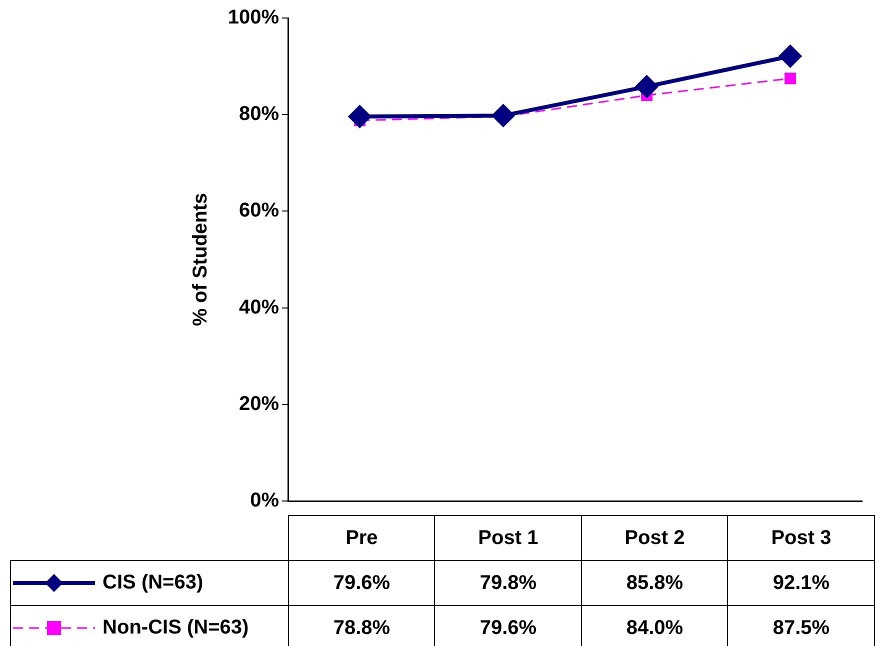  I want to click on y-tick-label: 60%, so click(259, 211).